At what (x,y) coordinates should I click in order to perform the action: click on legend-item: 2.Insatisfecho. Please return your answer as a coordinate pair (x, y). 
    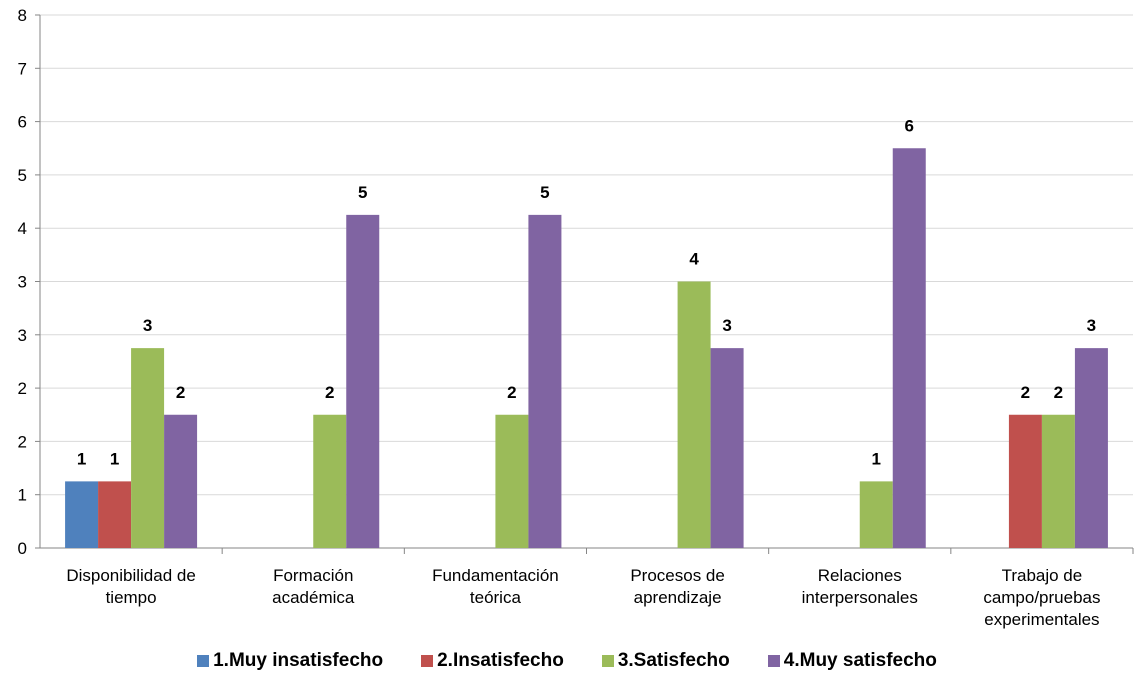
    Looking at the image, I should click on (492, 661).